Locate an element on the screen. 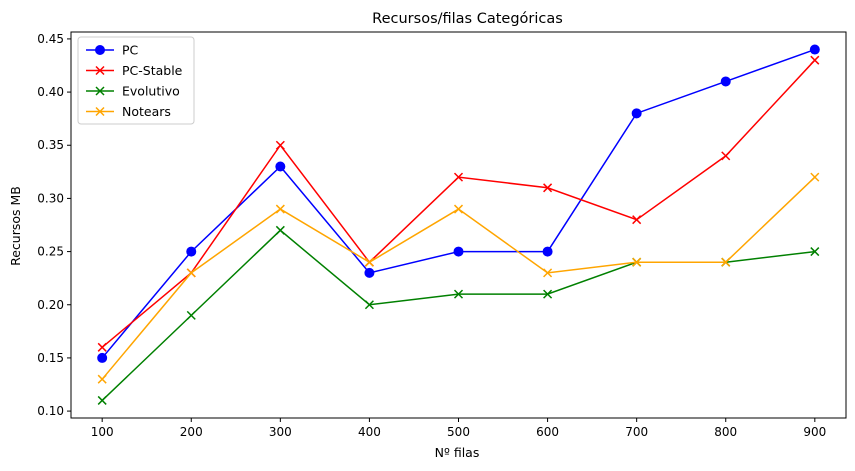  y-tick-label: 0.15 is located at coordinates (50, 358).